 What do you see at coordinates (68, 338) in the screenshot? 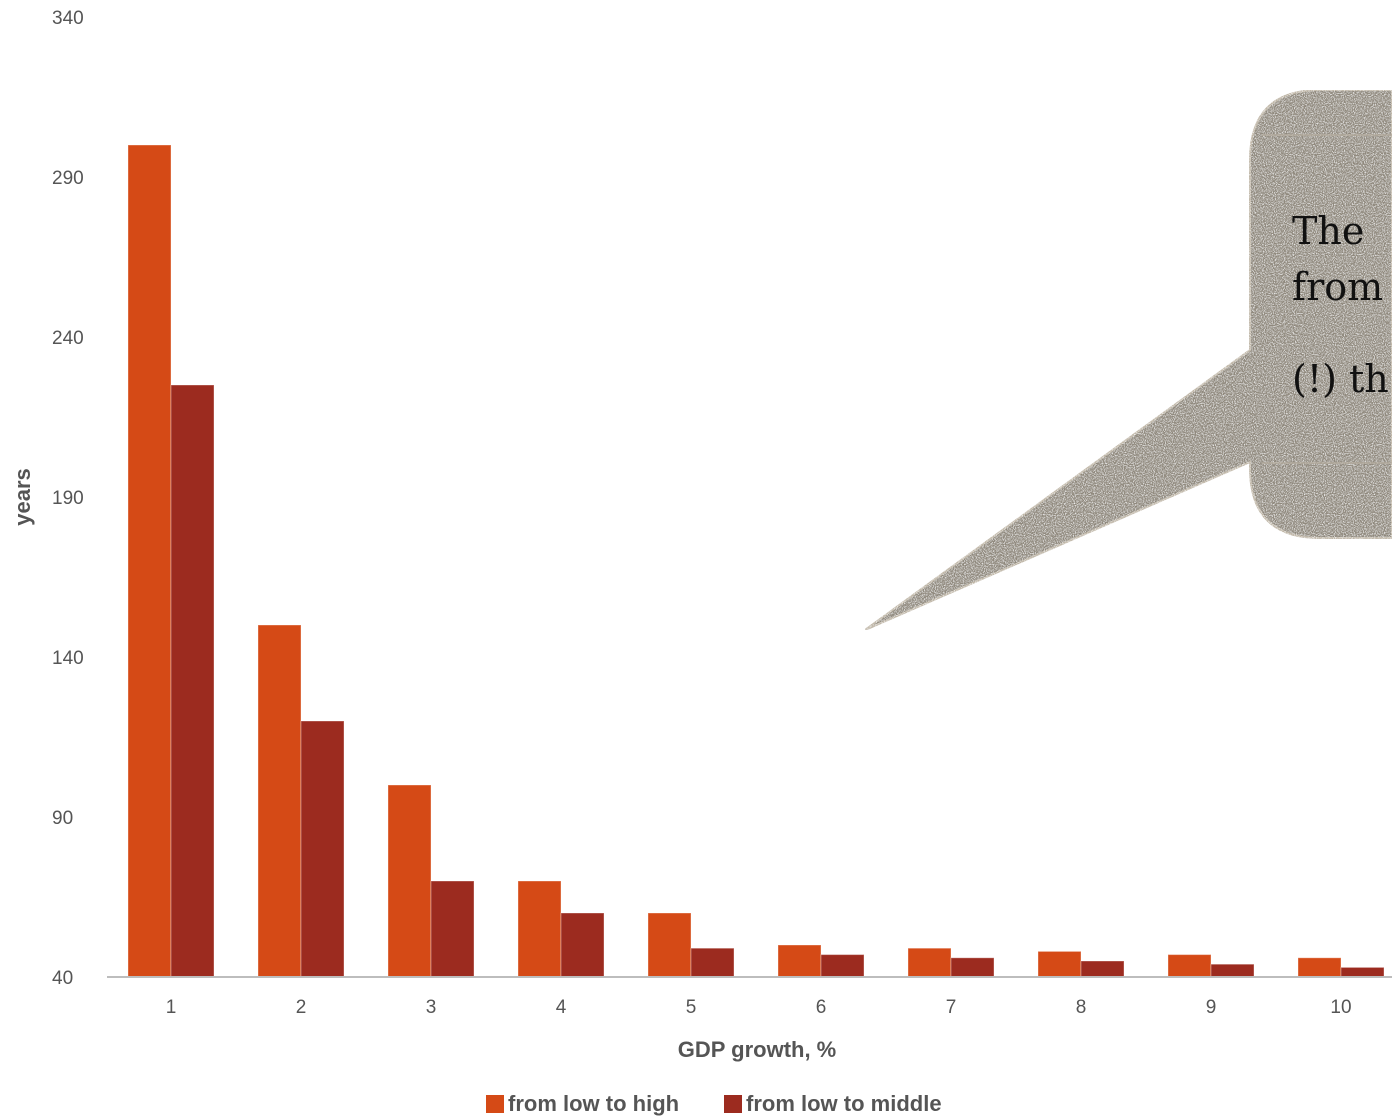
I see `y-tick-label: 240` at bounding box center [68, 338].